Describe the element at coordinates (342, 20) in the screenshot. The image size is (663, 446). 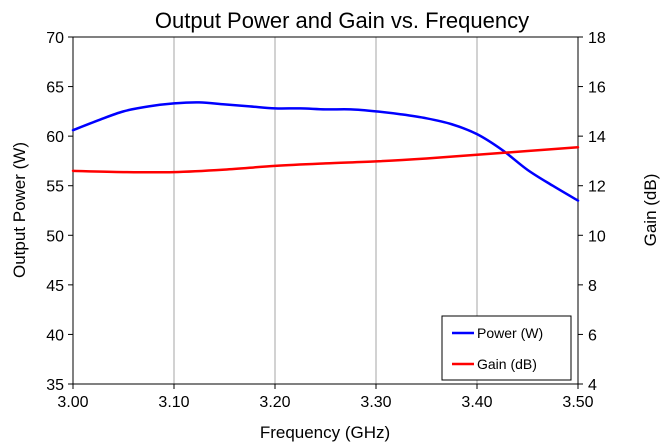
I see `chart-title: Output Power and Gain vs. Frequency` at that location.